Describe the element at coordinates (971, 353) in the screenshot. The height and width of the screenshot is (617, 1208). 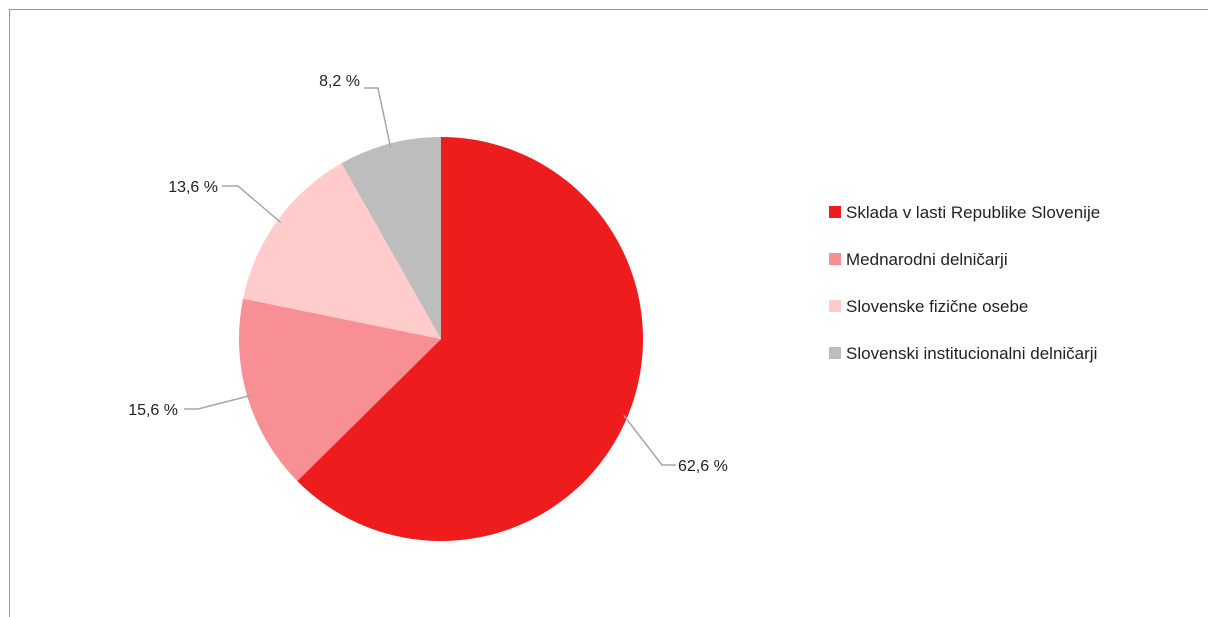
I see `legend-label: Slovenski institucionalni delničarji` at that location.